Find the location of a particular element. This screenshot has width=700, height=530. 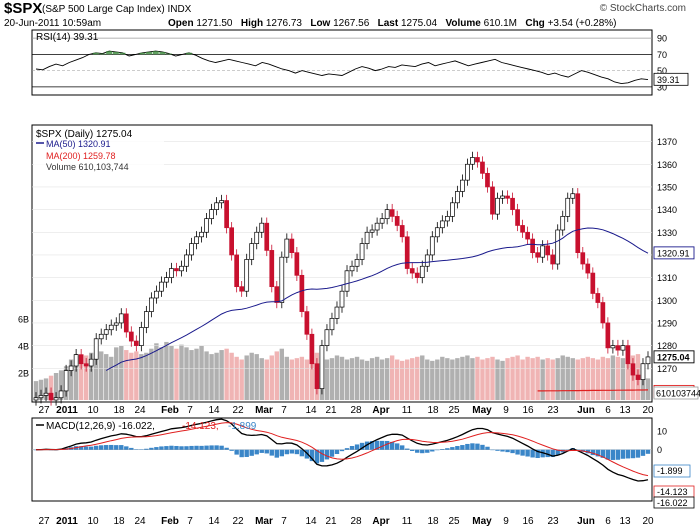

rsi-value-label: 39.31 is located at coordinates (668, 80).